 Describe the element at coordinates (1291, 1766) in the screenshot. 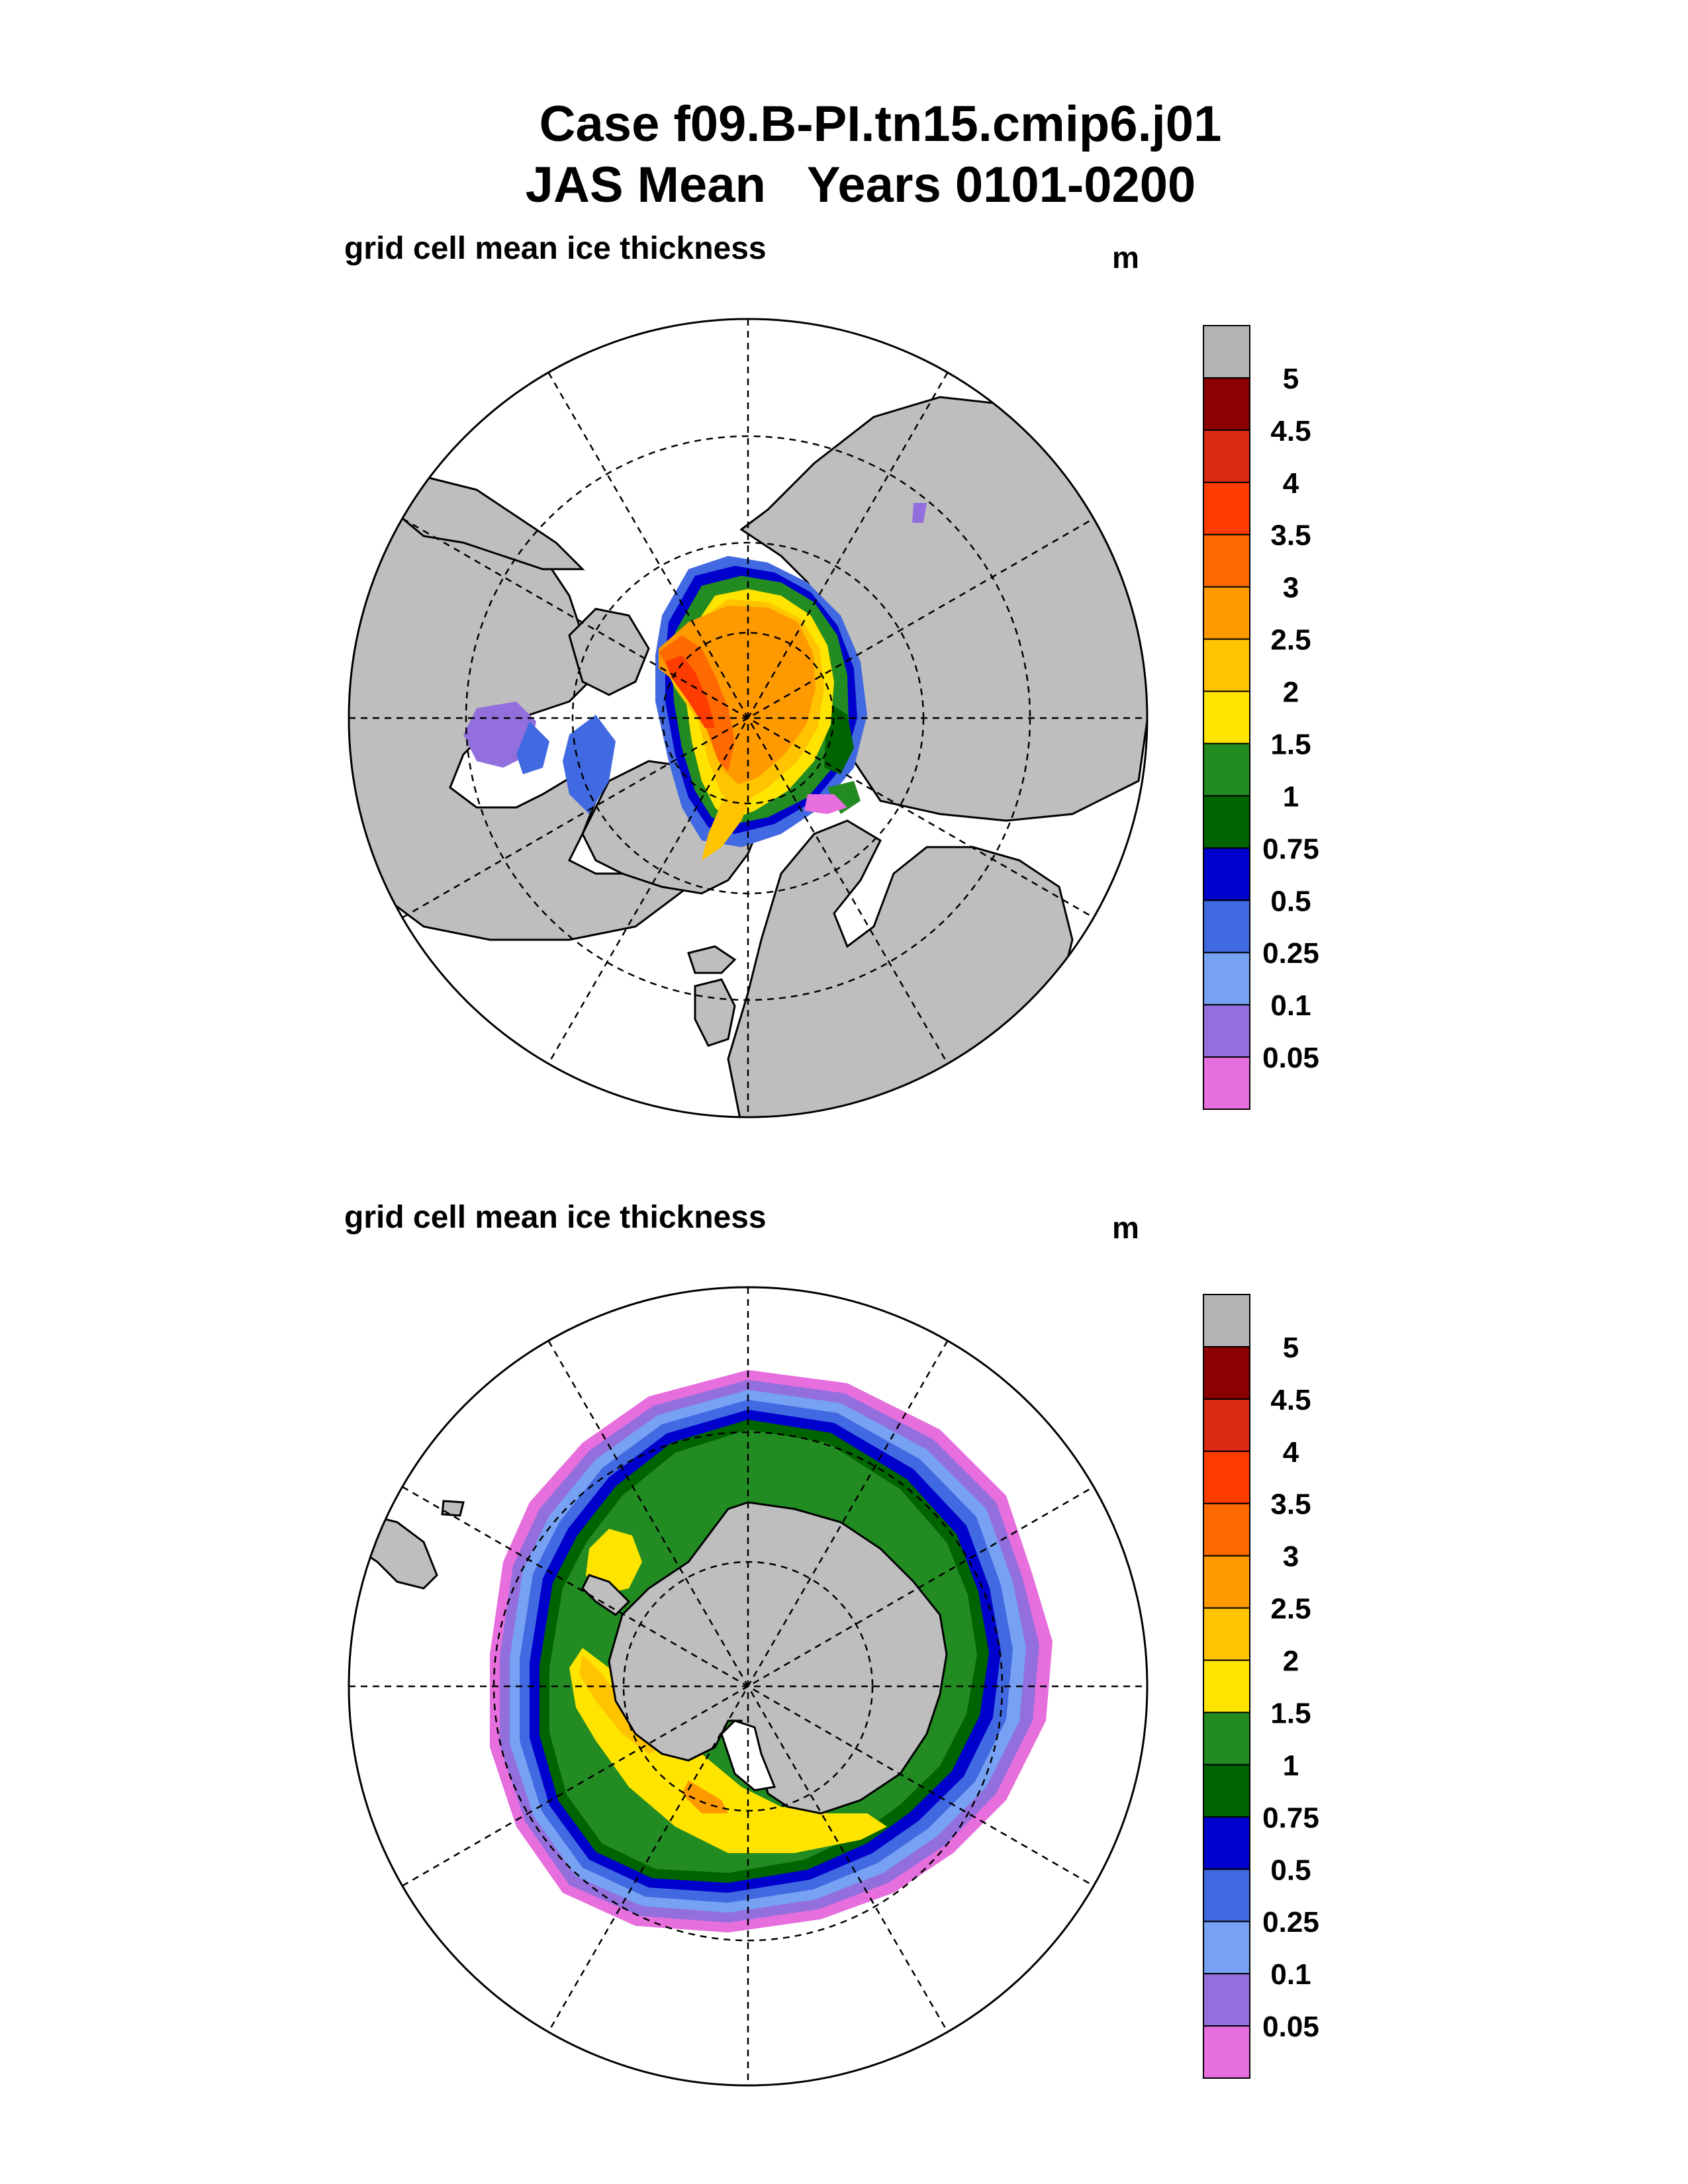

I see `colorbar-south-tick-label: 1` at that location.